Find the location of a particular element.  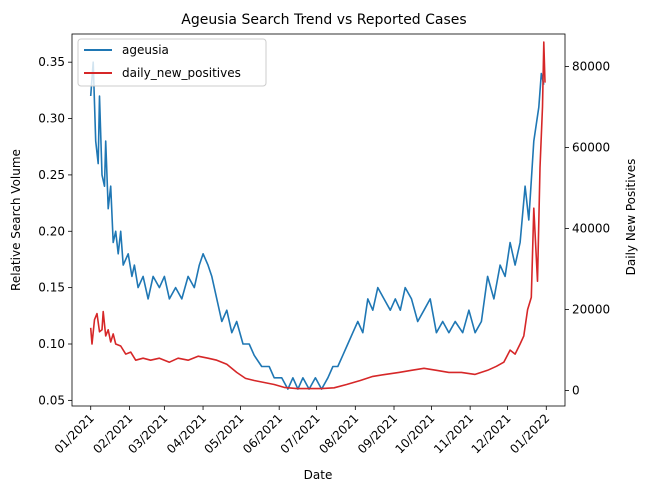

x-axis-title: Date is located at coordinates (318, 475).